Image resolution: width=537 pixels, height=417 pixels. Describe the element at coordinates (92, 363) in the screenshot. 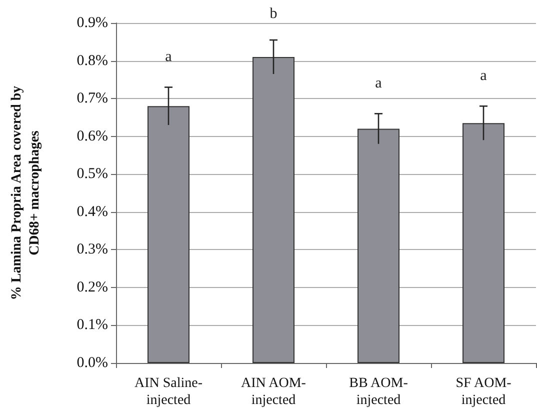

I see `y-tick-label: 0.0%` at that location.